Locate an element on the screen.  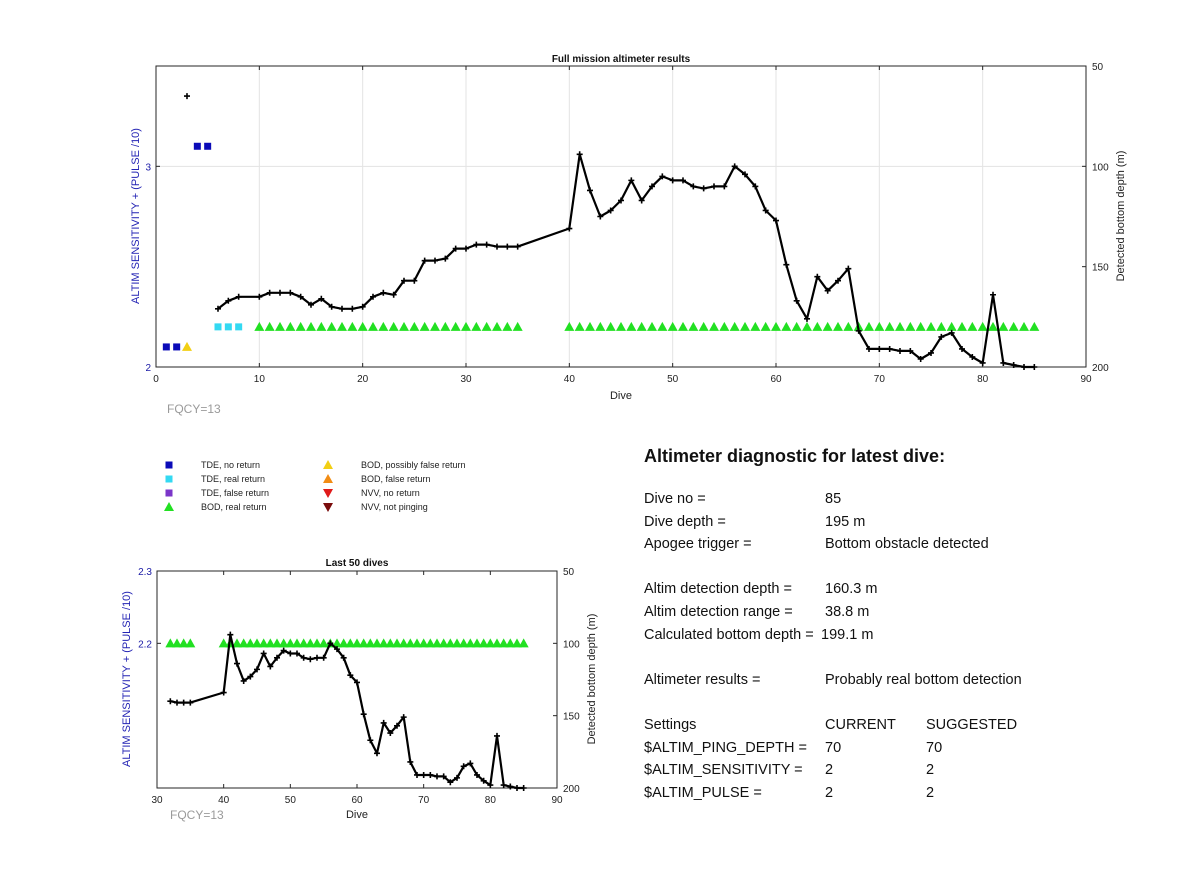
legend-label: TDE, no return is located at coordinates (230, 465).